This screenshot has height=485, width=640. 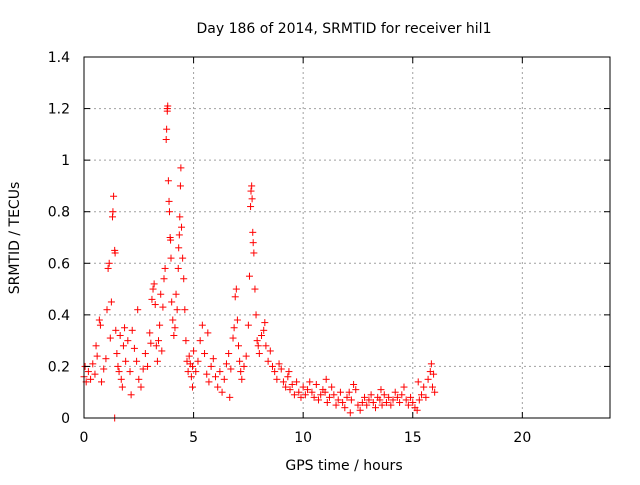 What do you see at coordinates (59, 367) in the screenshot?
I see `y-tick-label: 0.2` at bounding box center [59, 367].